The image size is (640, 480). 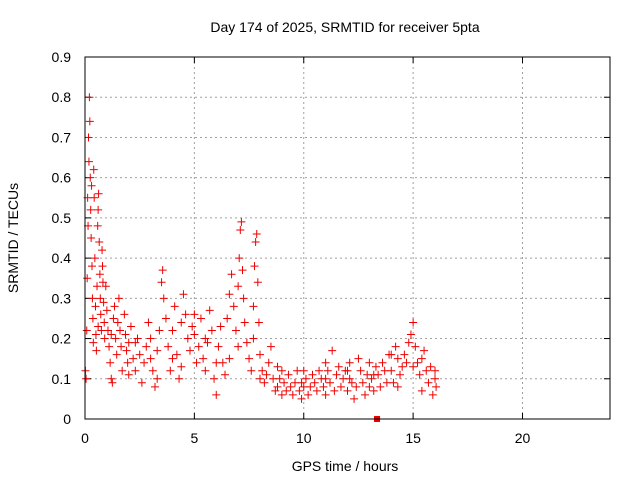 What do you see at coordinates (62, 218) in the screenshot?
I see `y-tick-label: 0.5` at bounding box center [62, 218].